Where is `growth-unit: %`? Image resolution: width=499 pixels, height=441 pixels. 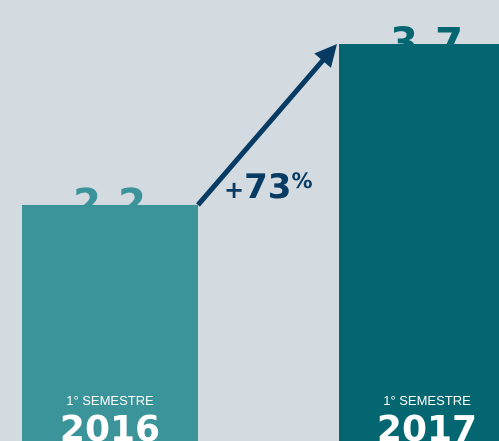
growth-unit: % is located at coordinates (301, 181).